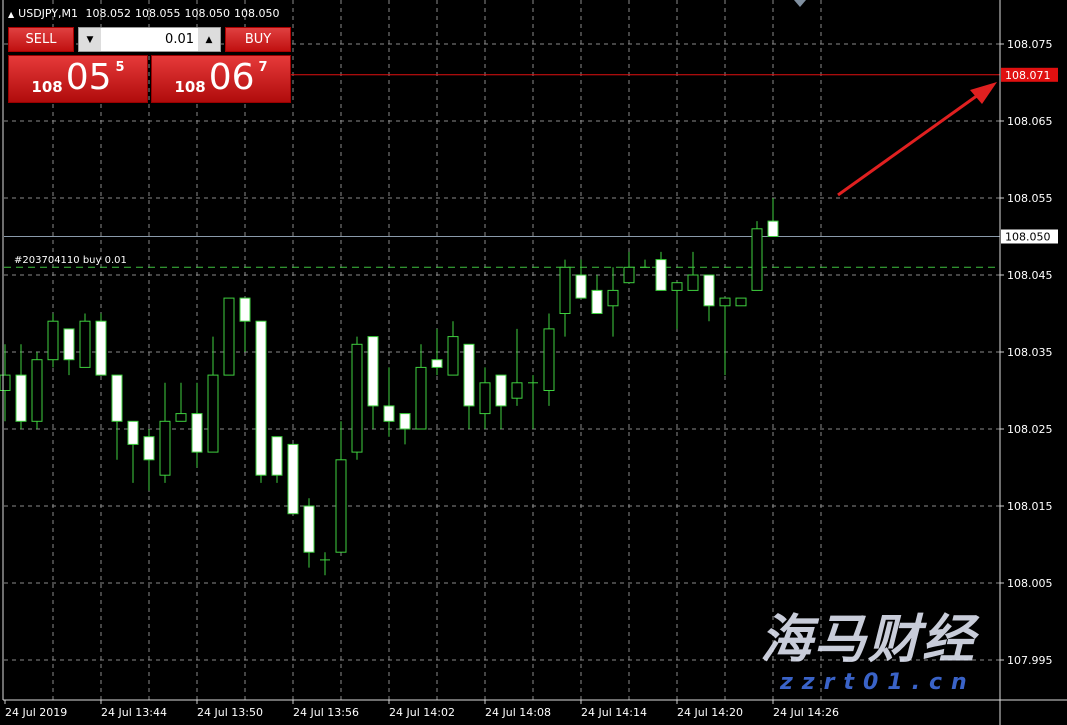  Describe the element at coordinates (149, 39) in the screenshot. I see `lot-size-input` at that location.